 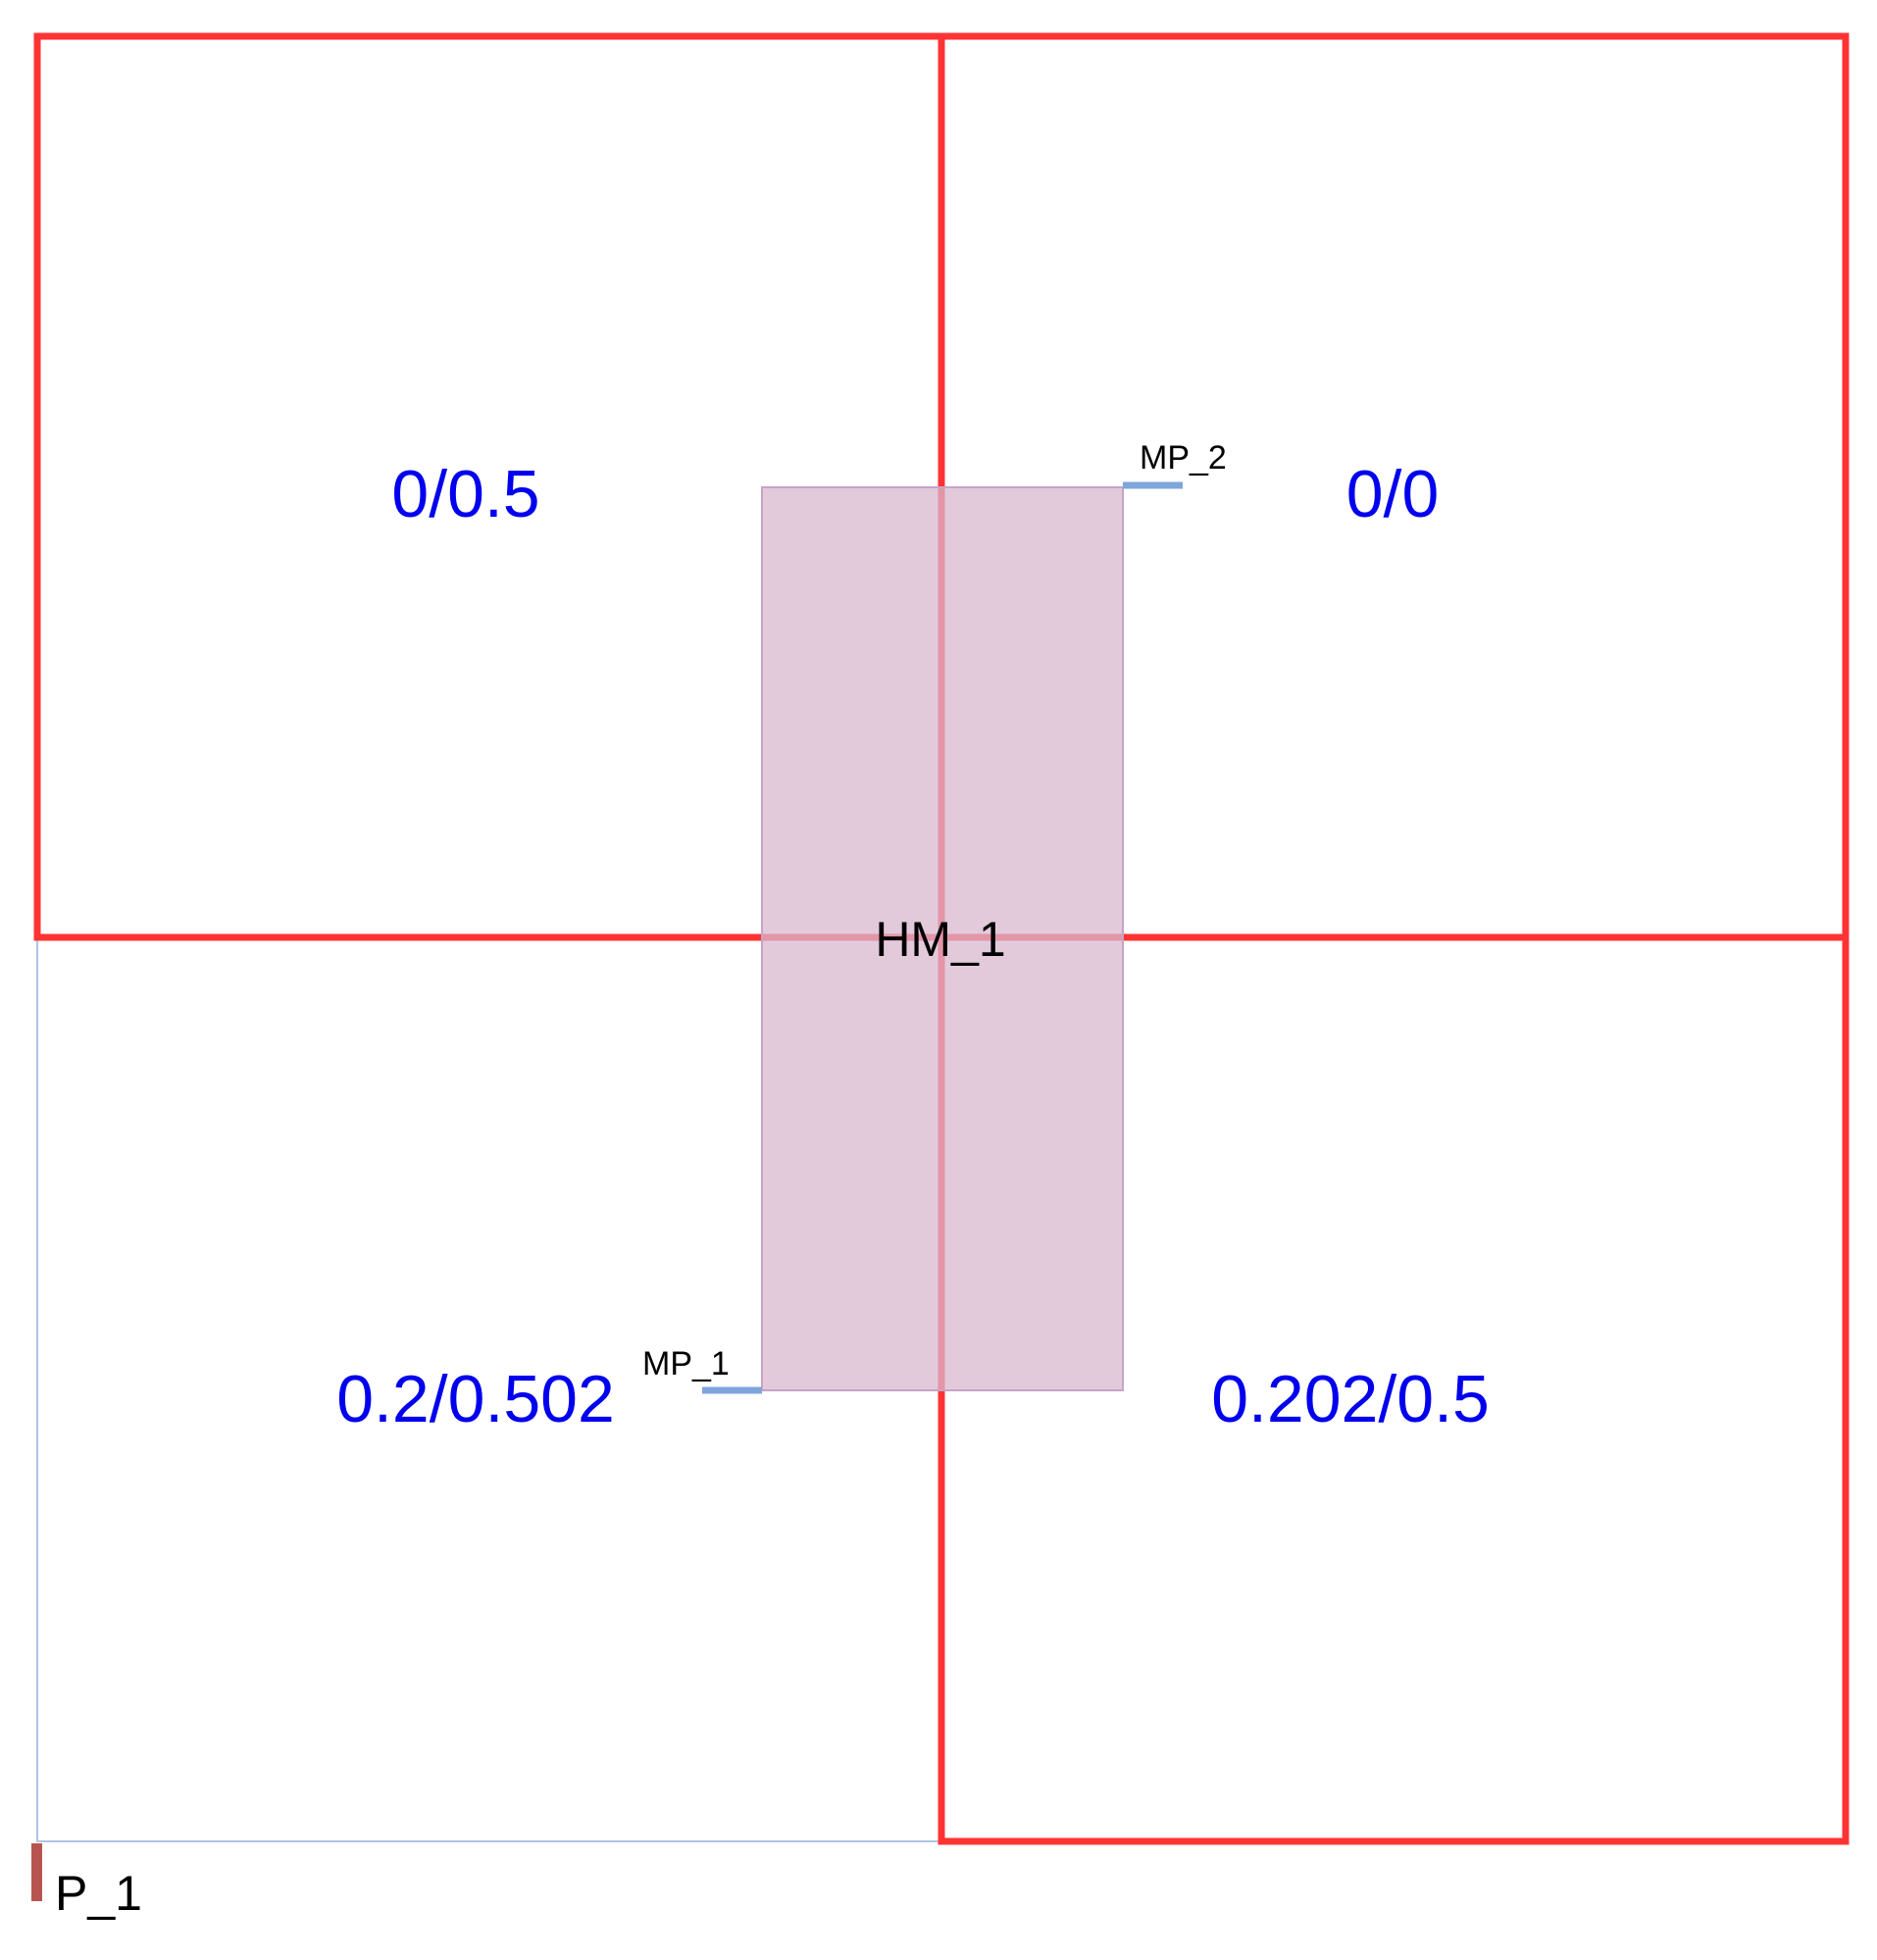 I want to click on region-label-top-left: 0/0.5, so click(x=465, y=494).